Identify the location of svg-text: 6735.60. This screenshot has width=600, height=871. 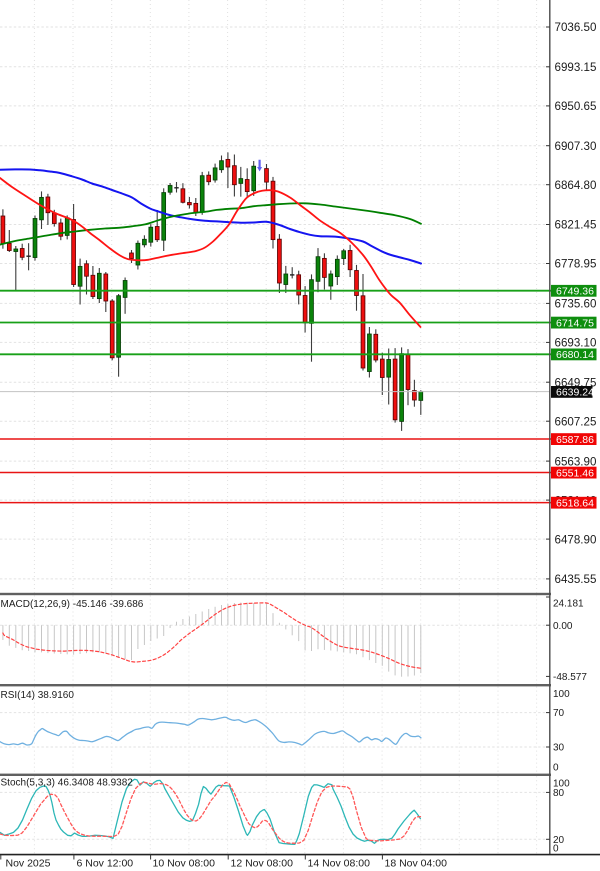
(576, 304).